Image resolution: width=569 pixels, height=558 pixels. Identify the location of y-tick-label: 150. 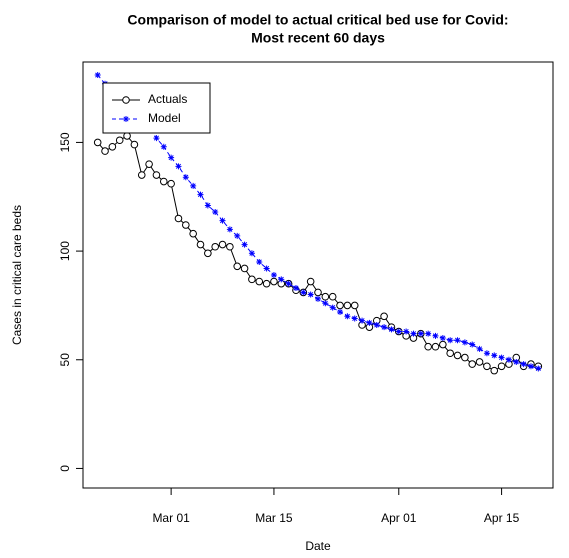
(65, 142).